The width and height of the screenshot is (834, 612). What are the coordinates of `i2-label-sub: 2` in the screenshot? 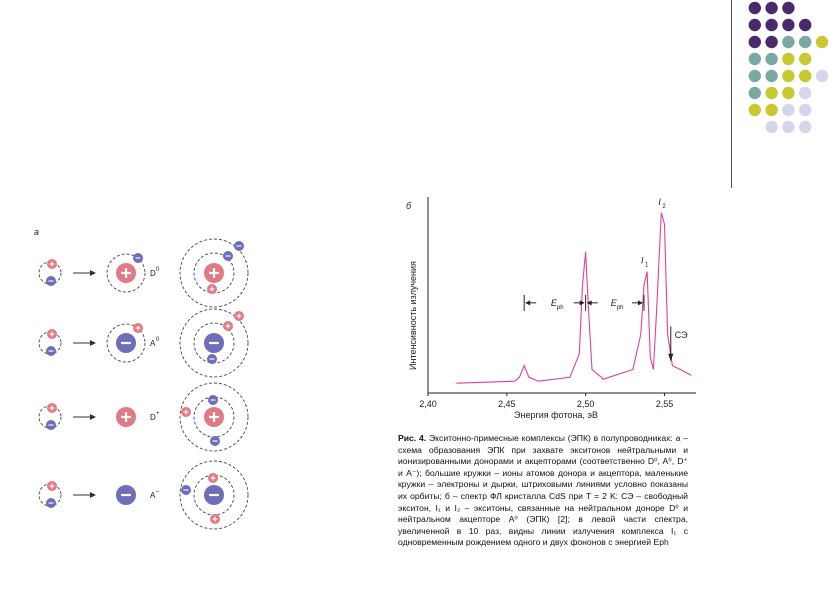 It's located at (664, 207).